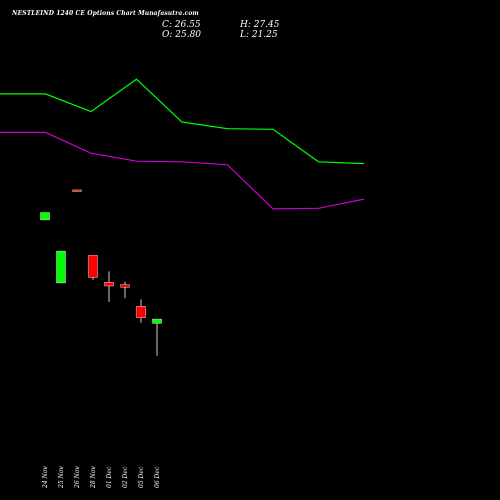 This screenshot has height=500, width=500. Describe the element at coordinates (157, 337) in the screenshot. I see `candle-06-dec` at that location.